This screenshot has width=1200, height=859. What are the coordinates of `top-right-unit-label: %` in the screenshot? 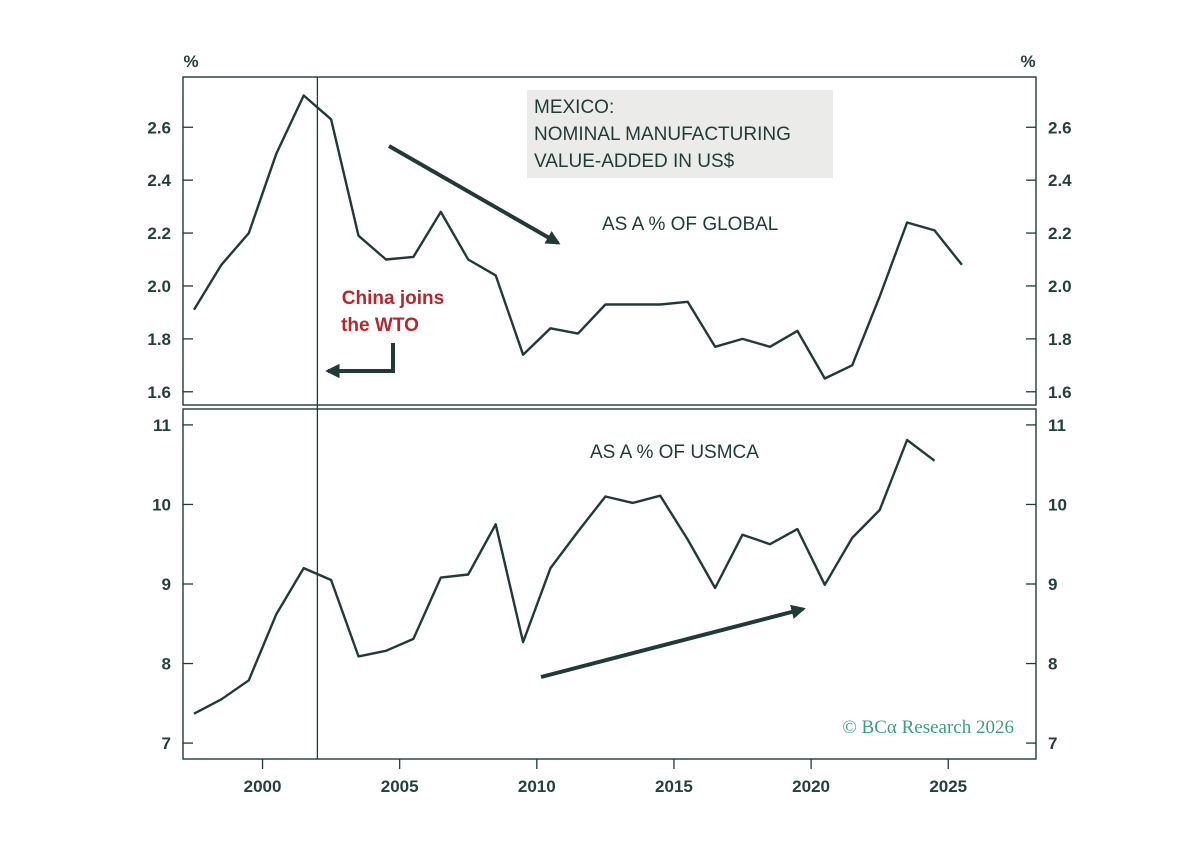 It's located at (1027, 61).